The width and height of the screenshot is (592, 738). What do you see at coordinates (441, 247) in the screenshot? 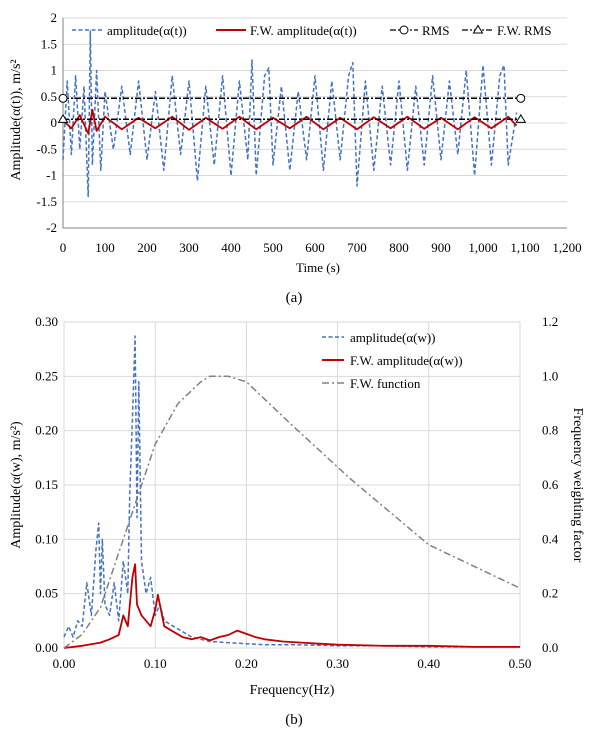
I see `chart-a-x-tick-label: 900` at bounding box center [441, 247].